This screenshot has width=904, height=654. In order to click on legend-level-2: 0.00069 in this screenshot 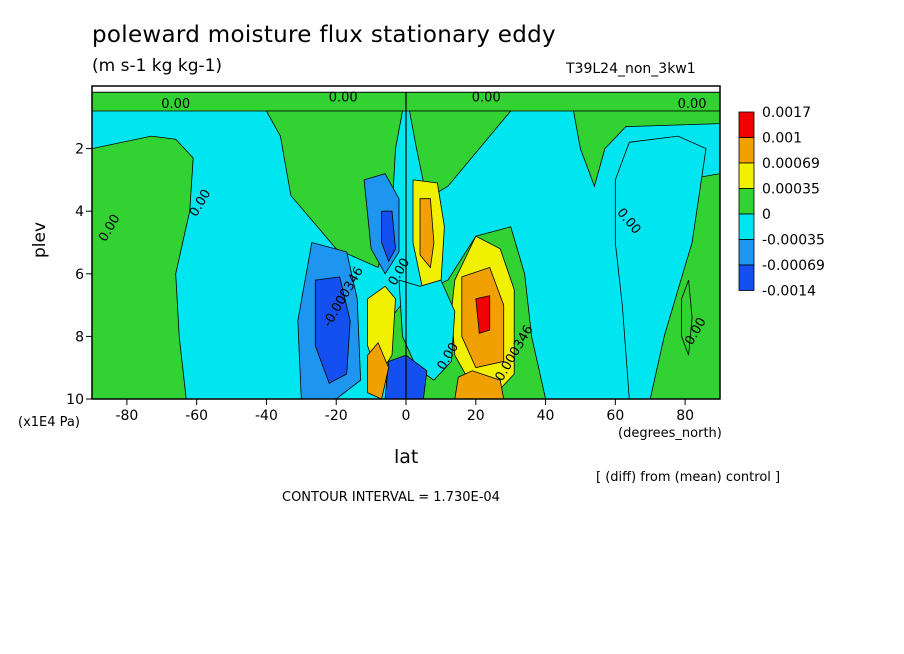, I will do `click(791, 164)`.